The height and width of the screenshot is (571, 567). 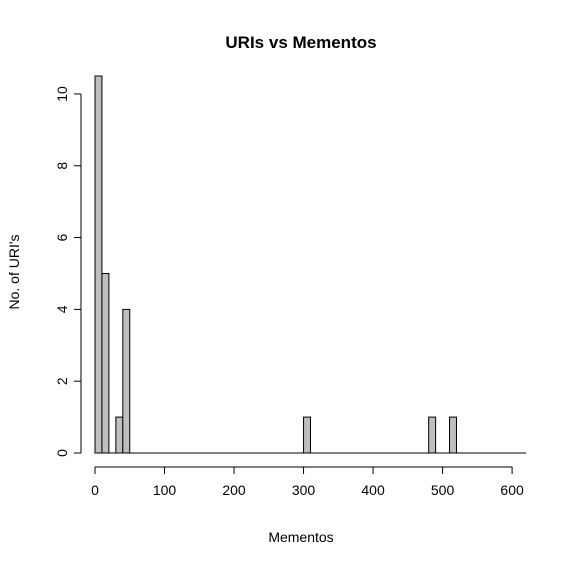 What do you see at coordinates (512, 490) in the screenshot?
I see `x-tick-label: 600` at bounding box center [512, 490].